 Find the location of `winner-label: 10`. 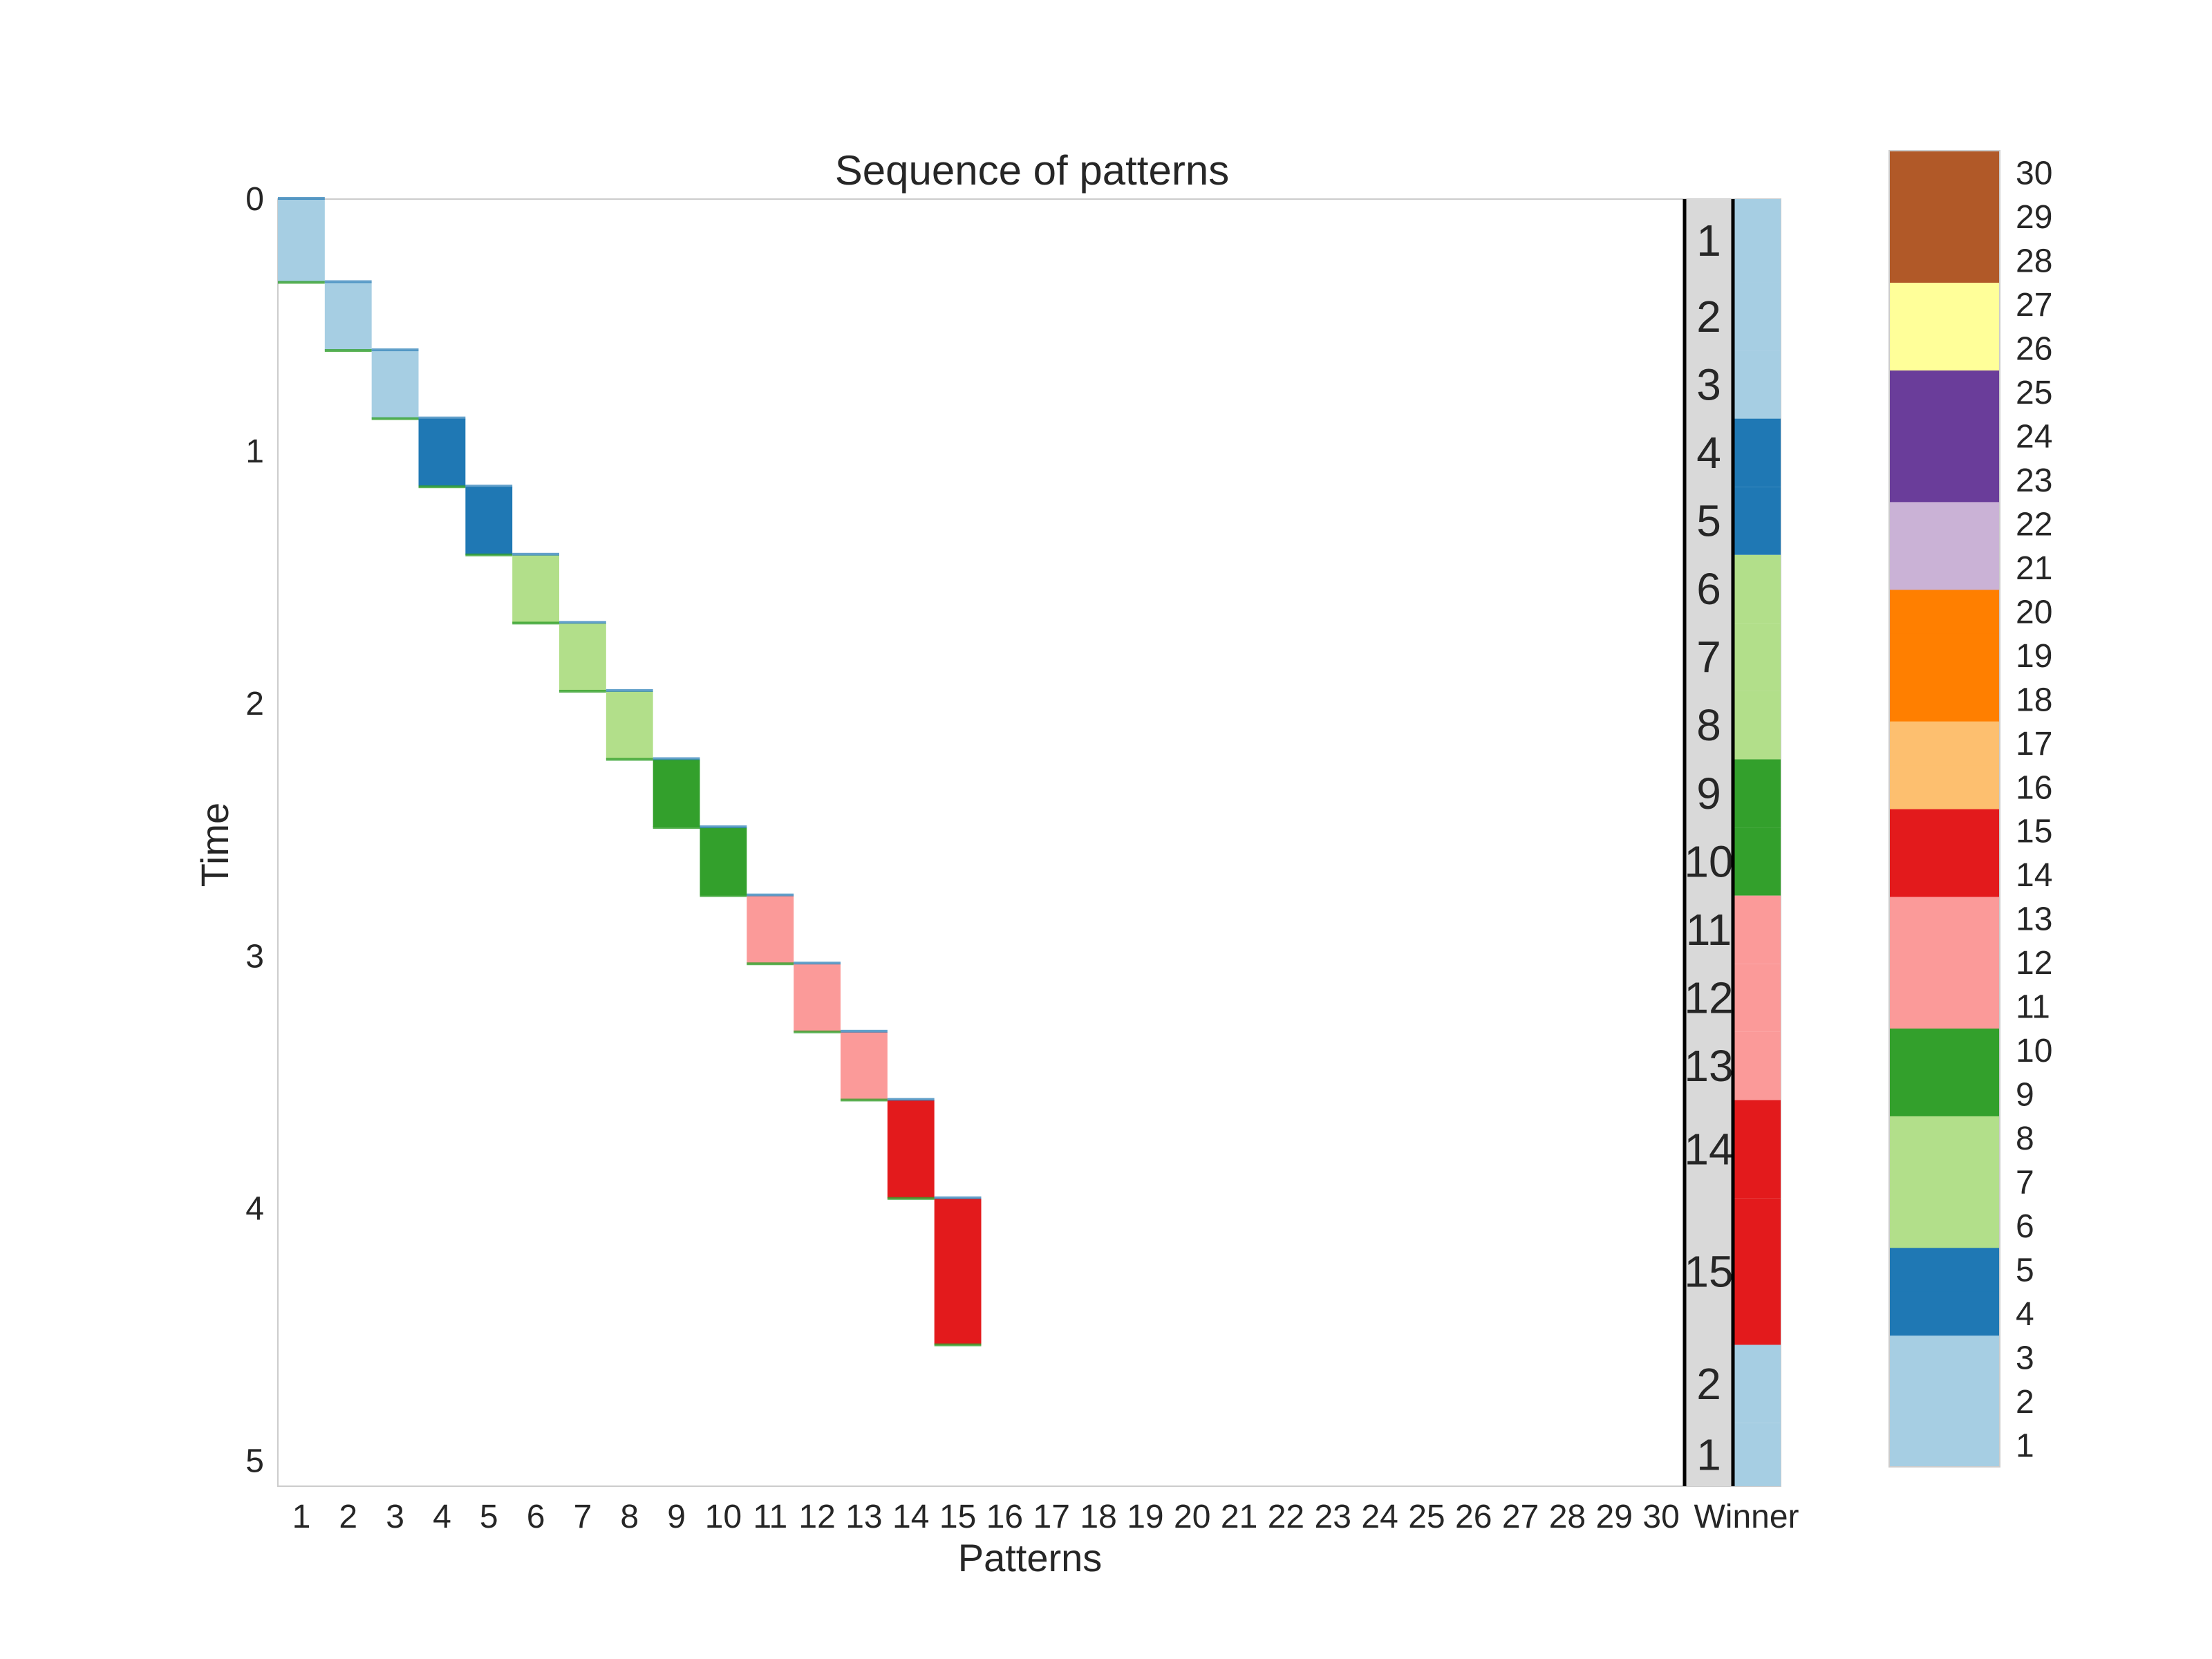

winner-label: 10 is located at coordinates (1708, 861).